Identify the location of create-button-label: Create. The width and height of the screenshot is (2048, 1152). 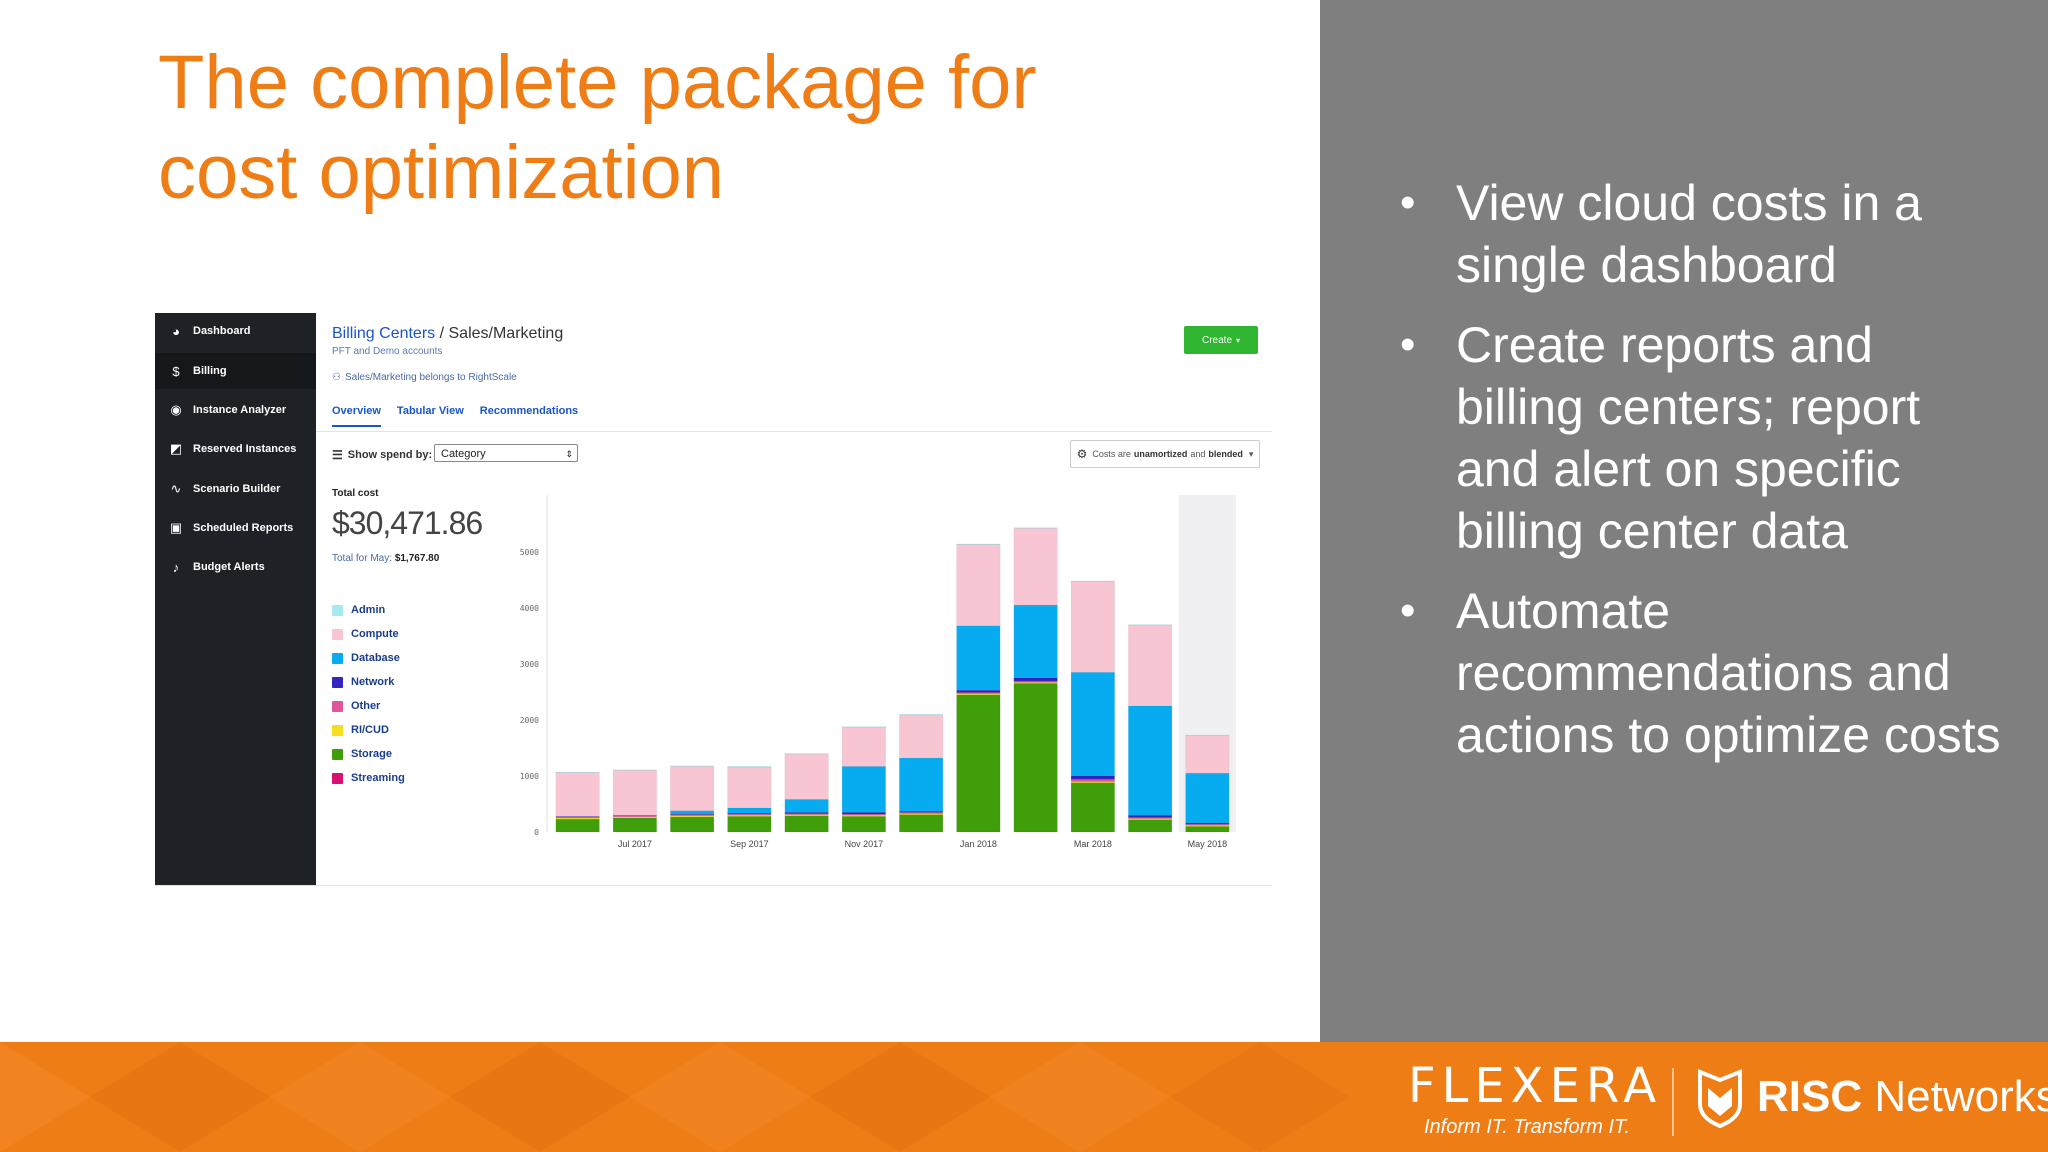
(1216, 340).